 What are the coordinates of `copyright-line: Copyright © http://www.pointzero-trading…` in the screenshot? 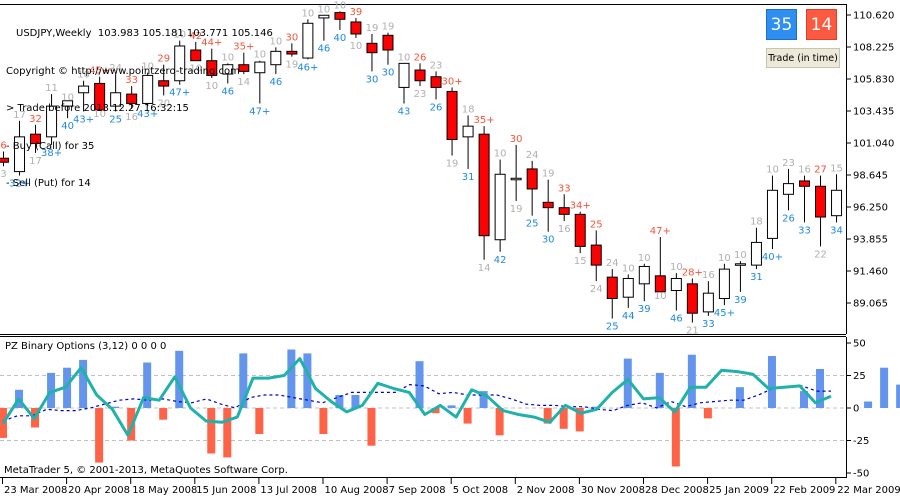 It's located at (123, 71).